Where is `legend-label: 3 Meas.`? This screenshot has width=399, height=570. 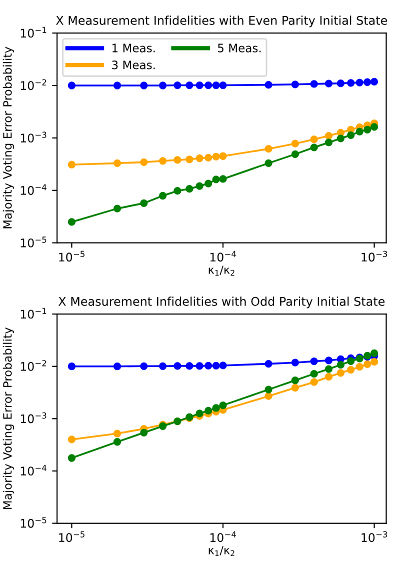
legend-label: 3 Meas. is located at coordinates (133, 65).